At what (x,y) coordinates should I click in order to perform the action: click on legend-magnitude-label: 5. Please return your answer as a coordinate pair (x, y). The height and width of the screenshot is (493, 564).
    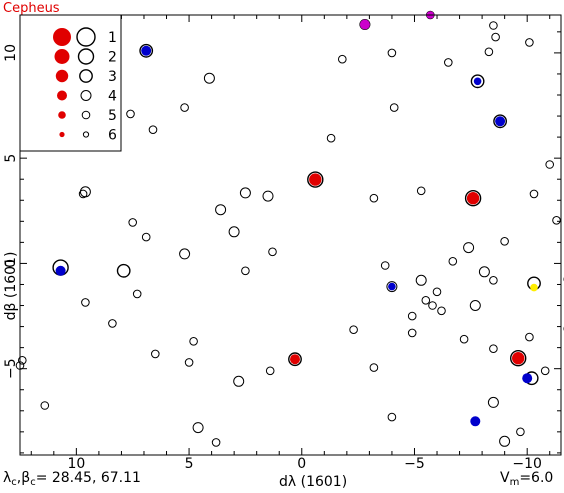
    Looking at the image, I should click on (112, 116).